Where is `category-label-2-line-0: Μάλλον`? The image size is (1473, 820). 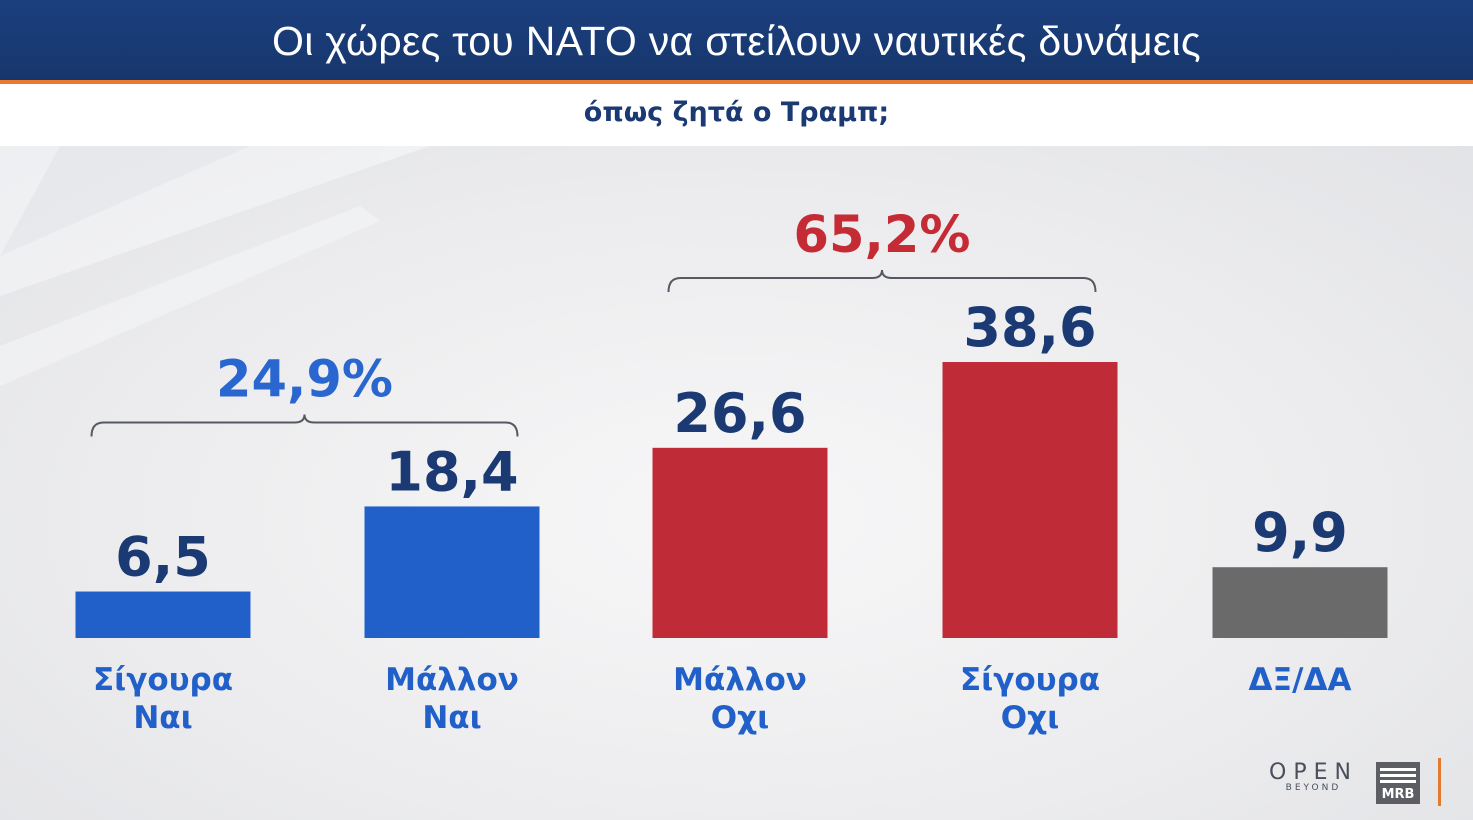 category-label-2-line-0: Μάλλον is located at coordinates (740, 680).